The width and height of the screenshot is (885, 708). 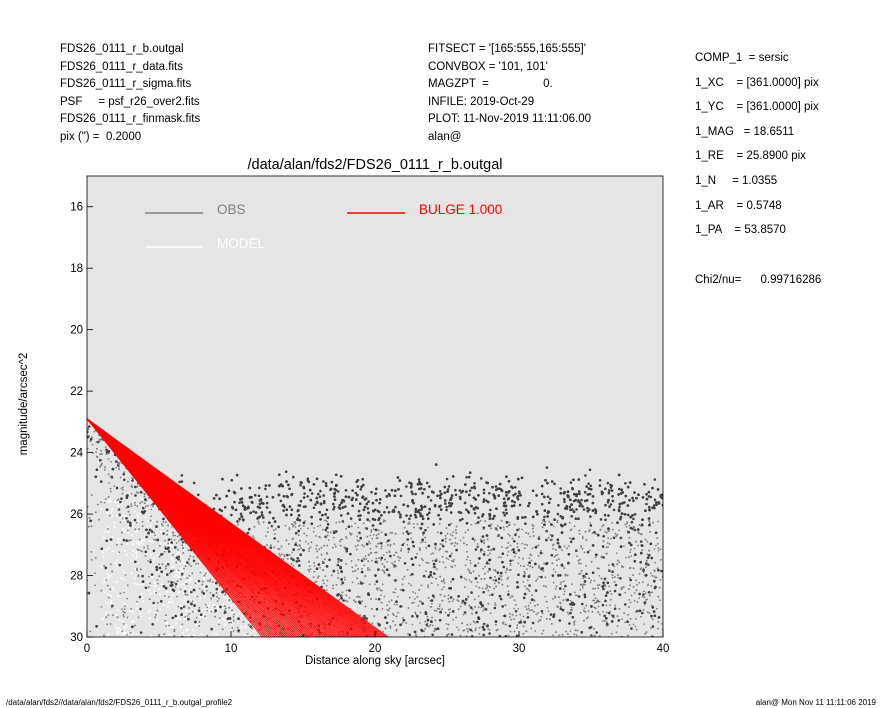 What do you see at coordinates (736, 180) in the screenshot?
I see `header_right-line-5: 1_N = 1.0355` at bounding box center [736, 180].